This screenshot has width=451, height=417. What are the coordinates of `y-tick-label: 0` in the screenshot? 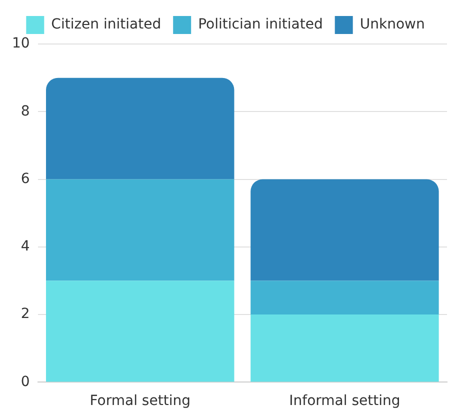 It's located at (25, 382).